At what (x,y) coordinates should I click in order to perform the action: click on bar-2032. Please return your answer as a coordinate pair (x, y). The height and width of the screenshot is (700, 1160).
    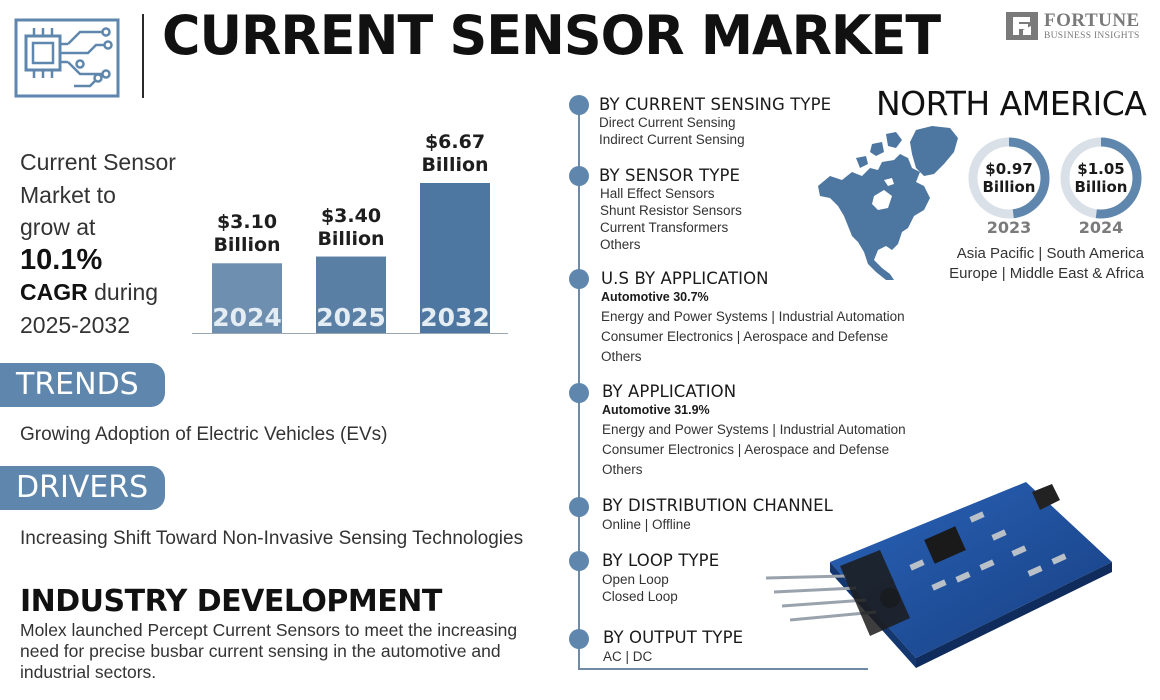
    Looking at the image, I should click on (455, 258).